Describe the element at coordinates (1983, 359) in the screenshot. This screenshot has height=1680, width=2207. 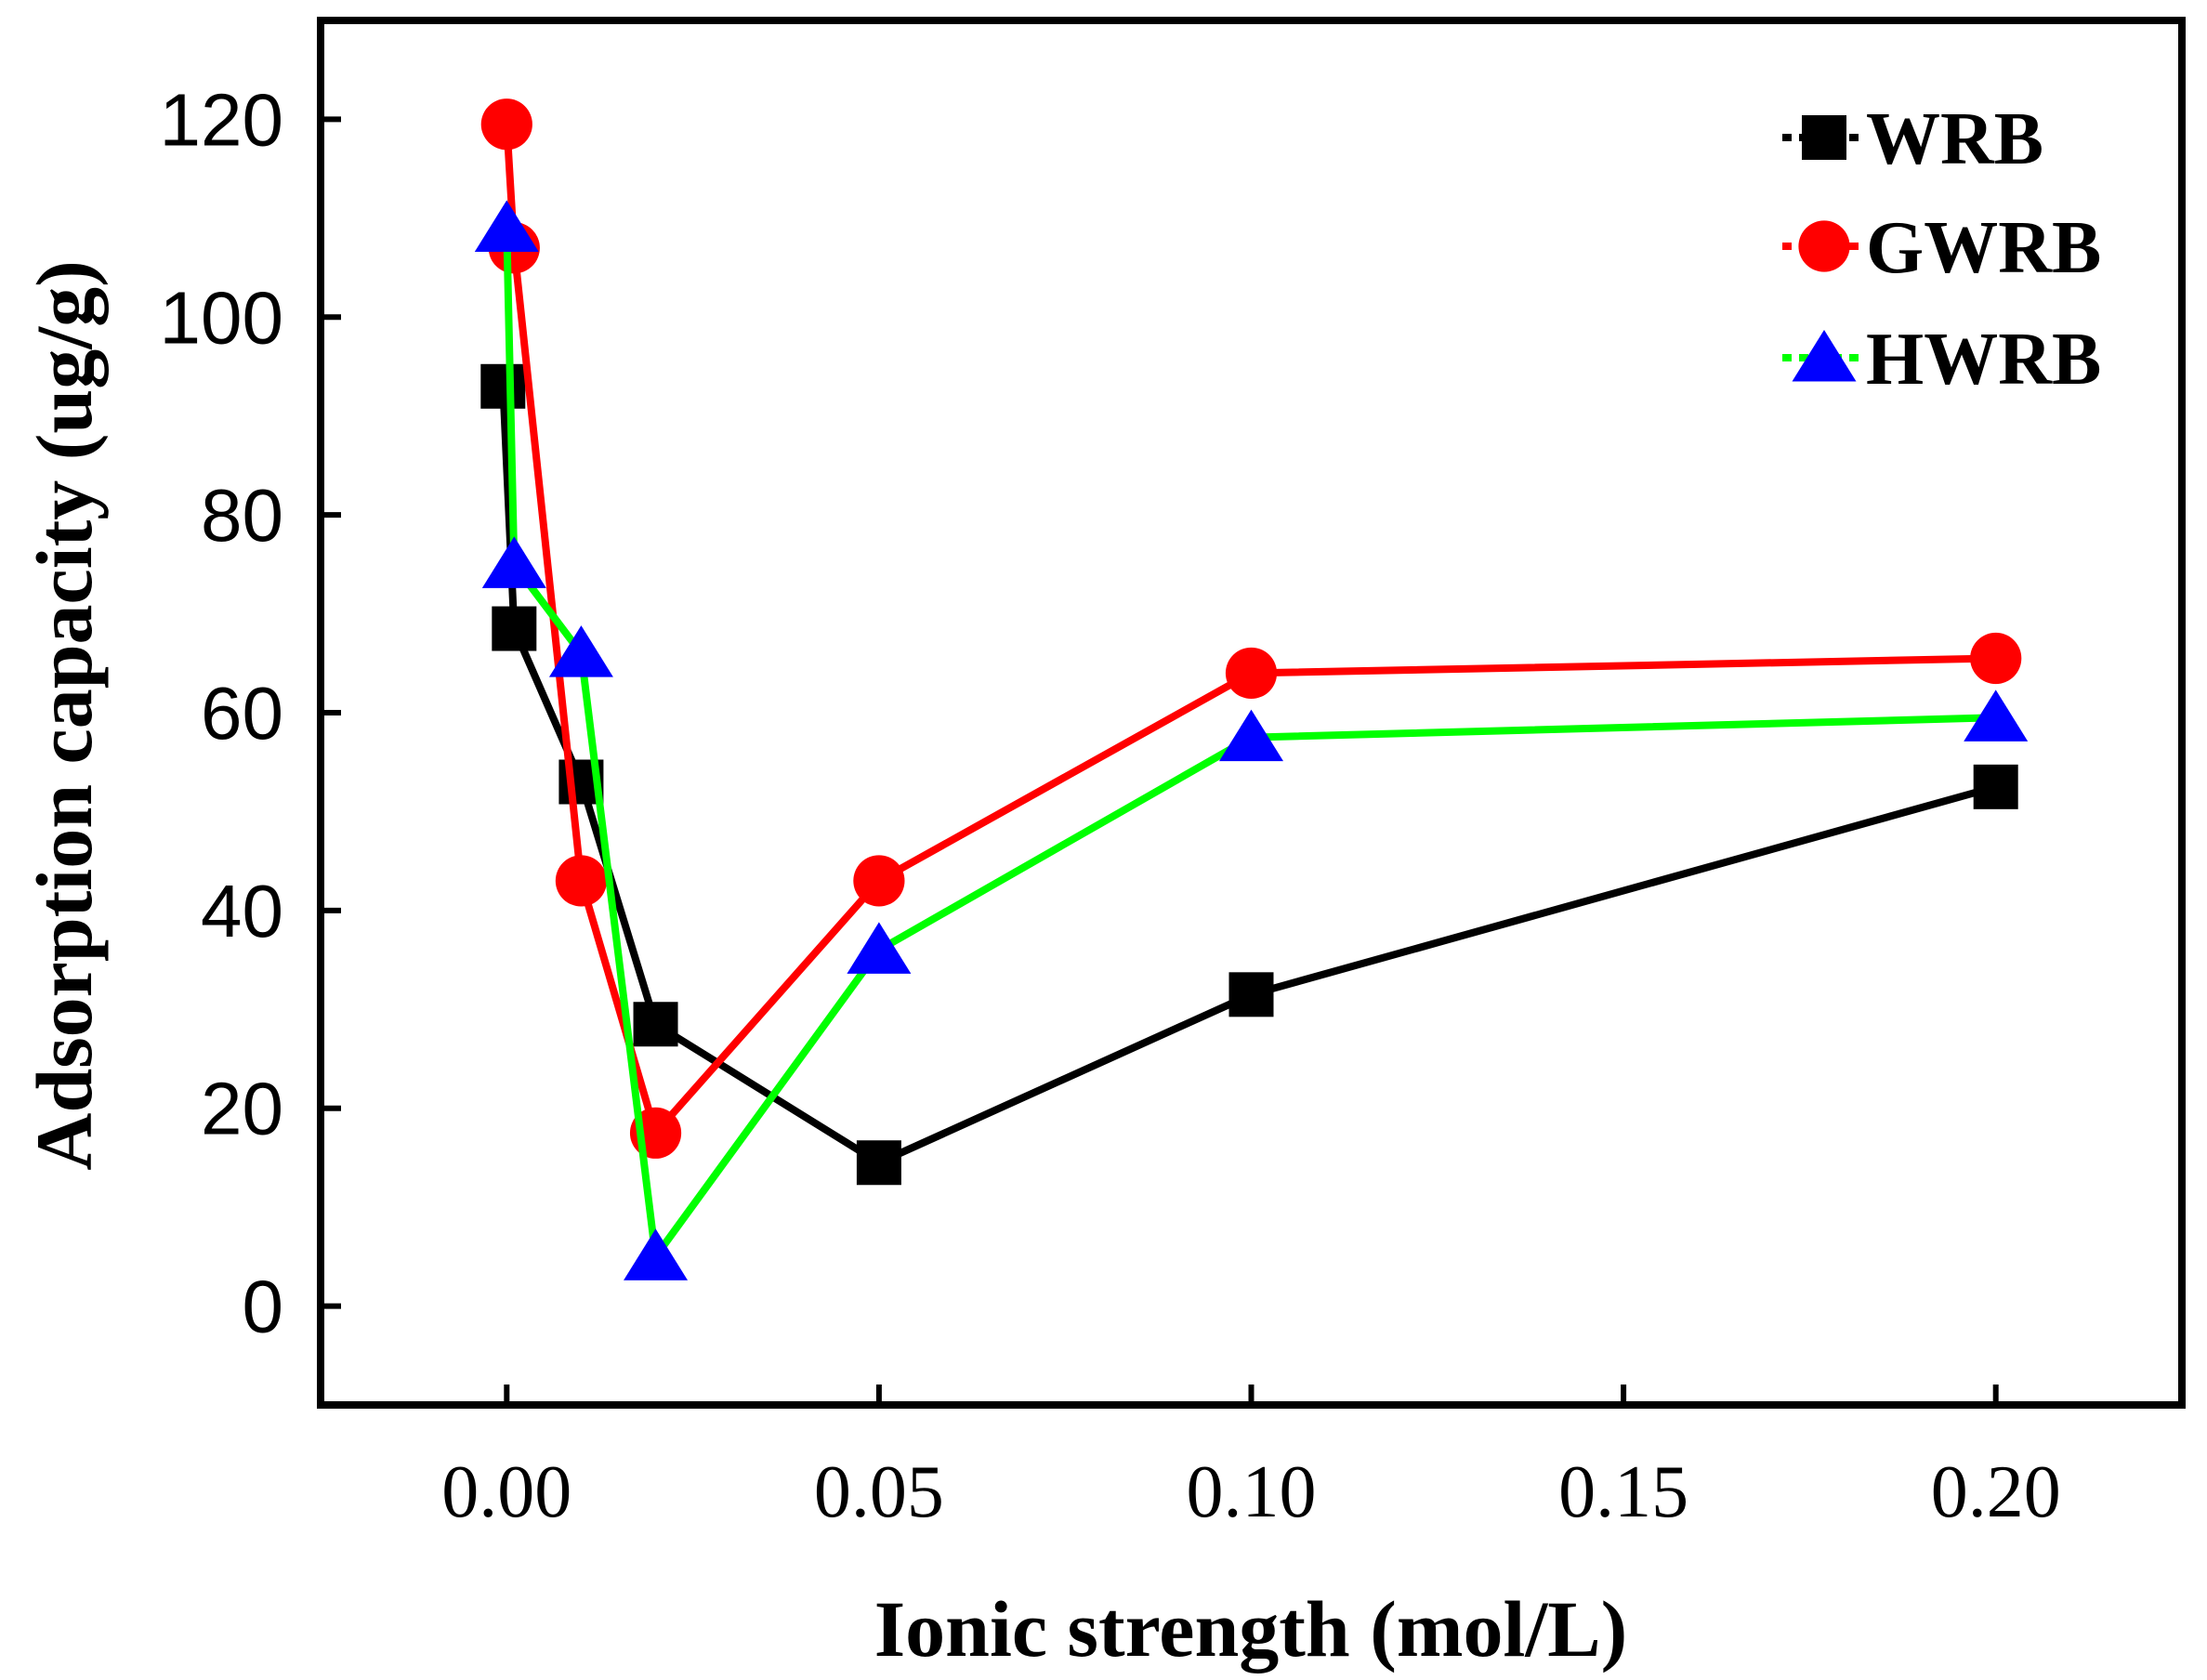
I see `legend-label-hwrb: HWRB` at that location.